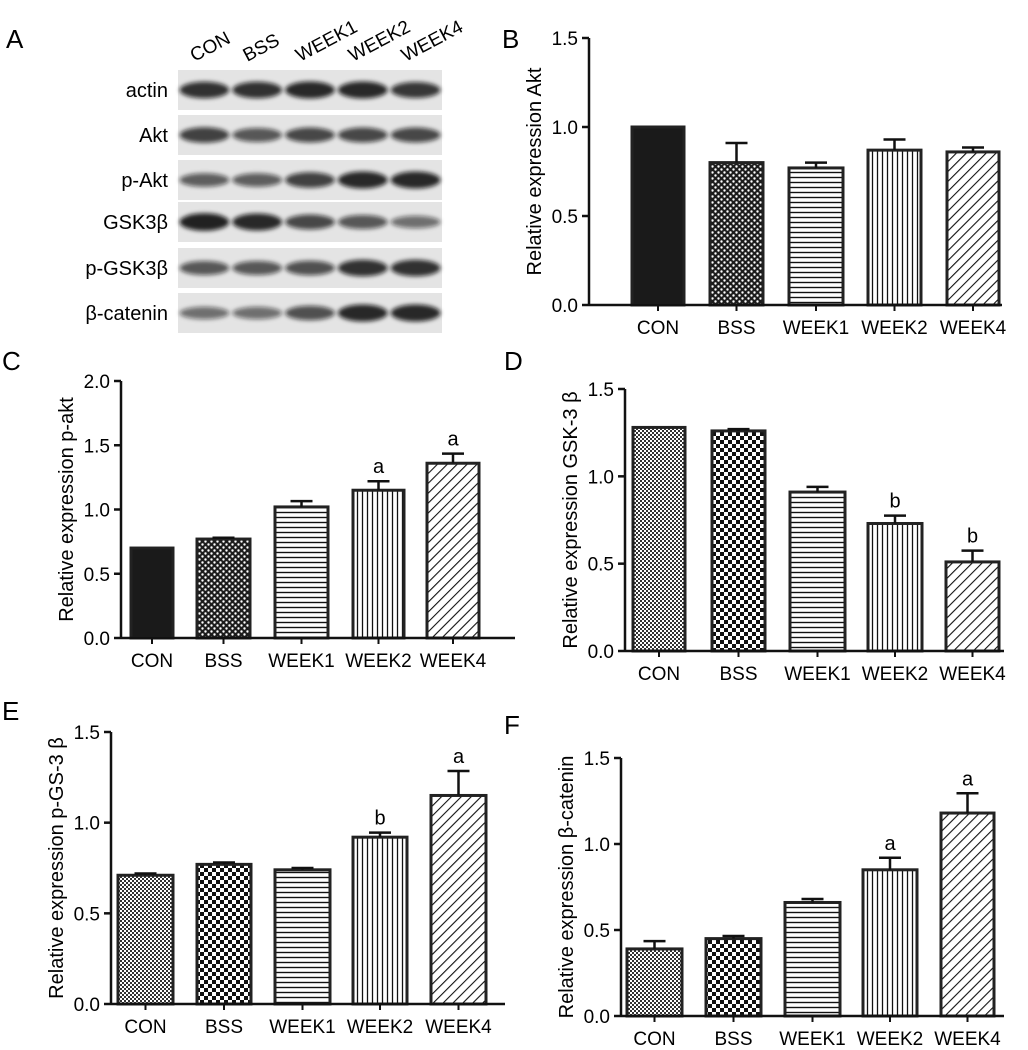  I want to click on panel-letter: E, so click(10, 711).